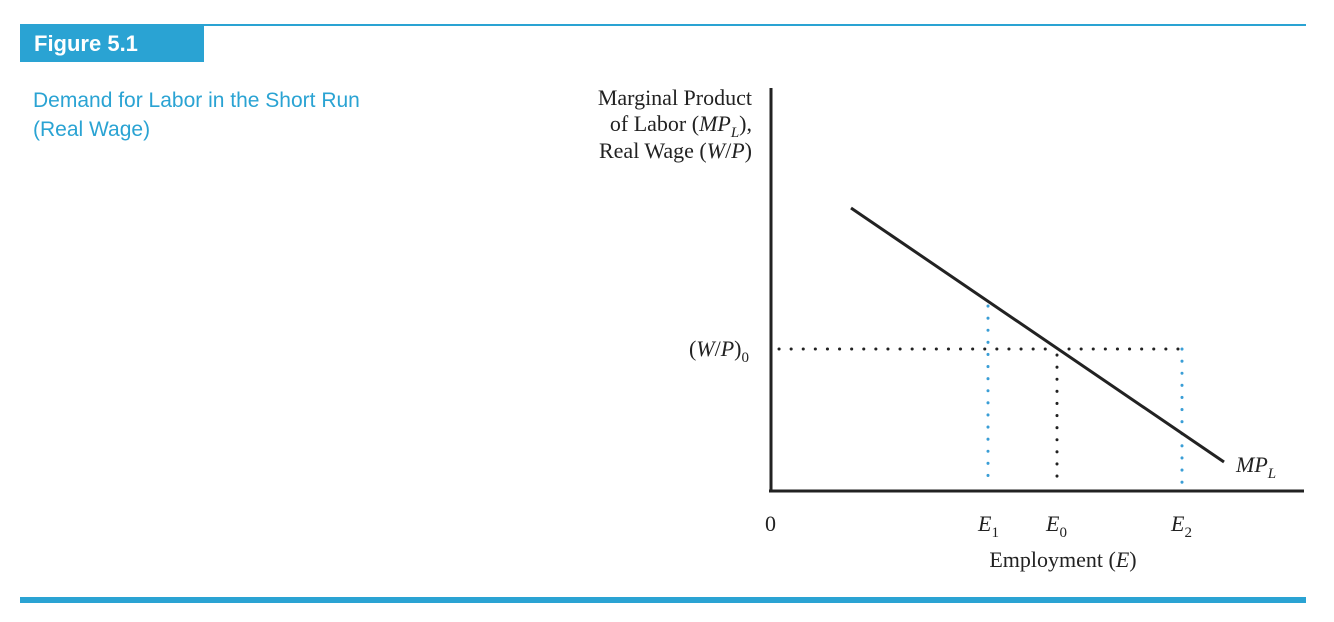  I want to click on bottom-rule, so click(663, 600).